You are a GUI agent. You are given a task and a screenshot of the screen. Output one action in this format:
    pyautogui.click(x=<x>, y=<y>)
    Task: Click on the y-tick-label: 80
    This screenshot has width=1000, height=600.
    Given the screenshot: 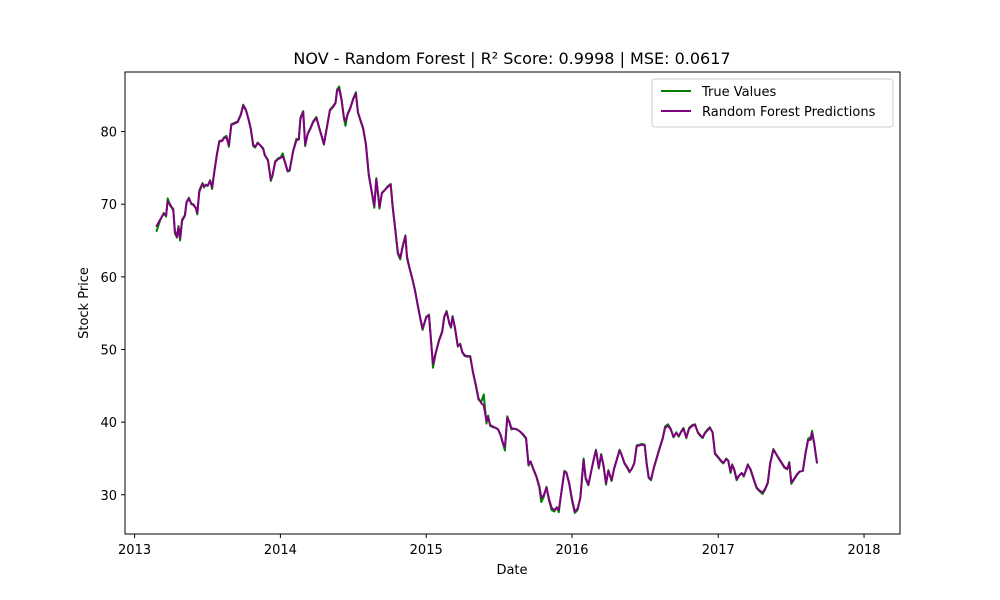 What is the action you would take?
    pyautogui.click(x=108, y=133)
    